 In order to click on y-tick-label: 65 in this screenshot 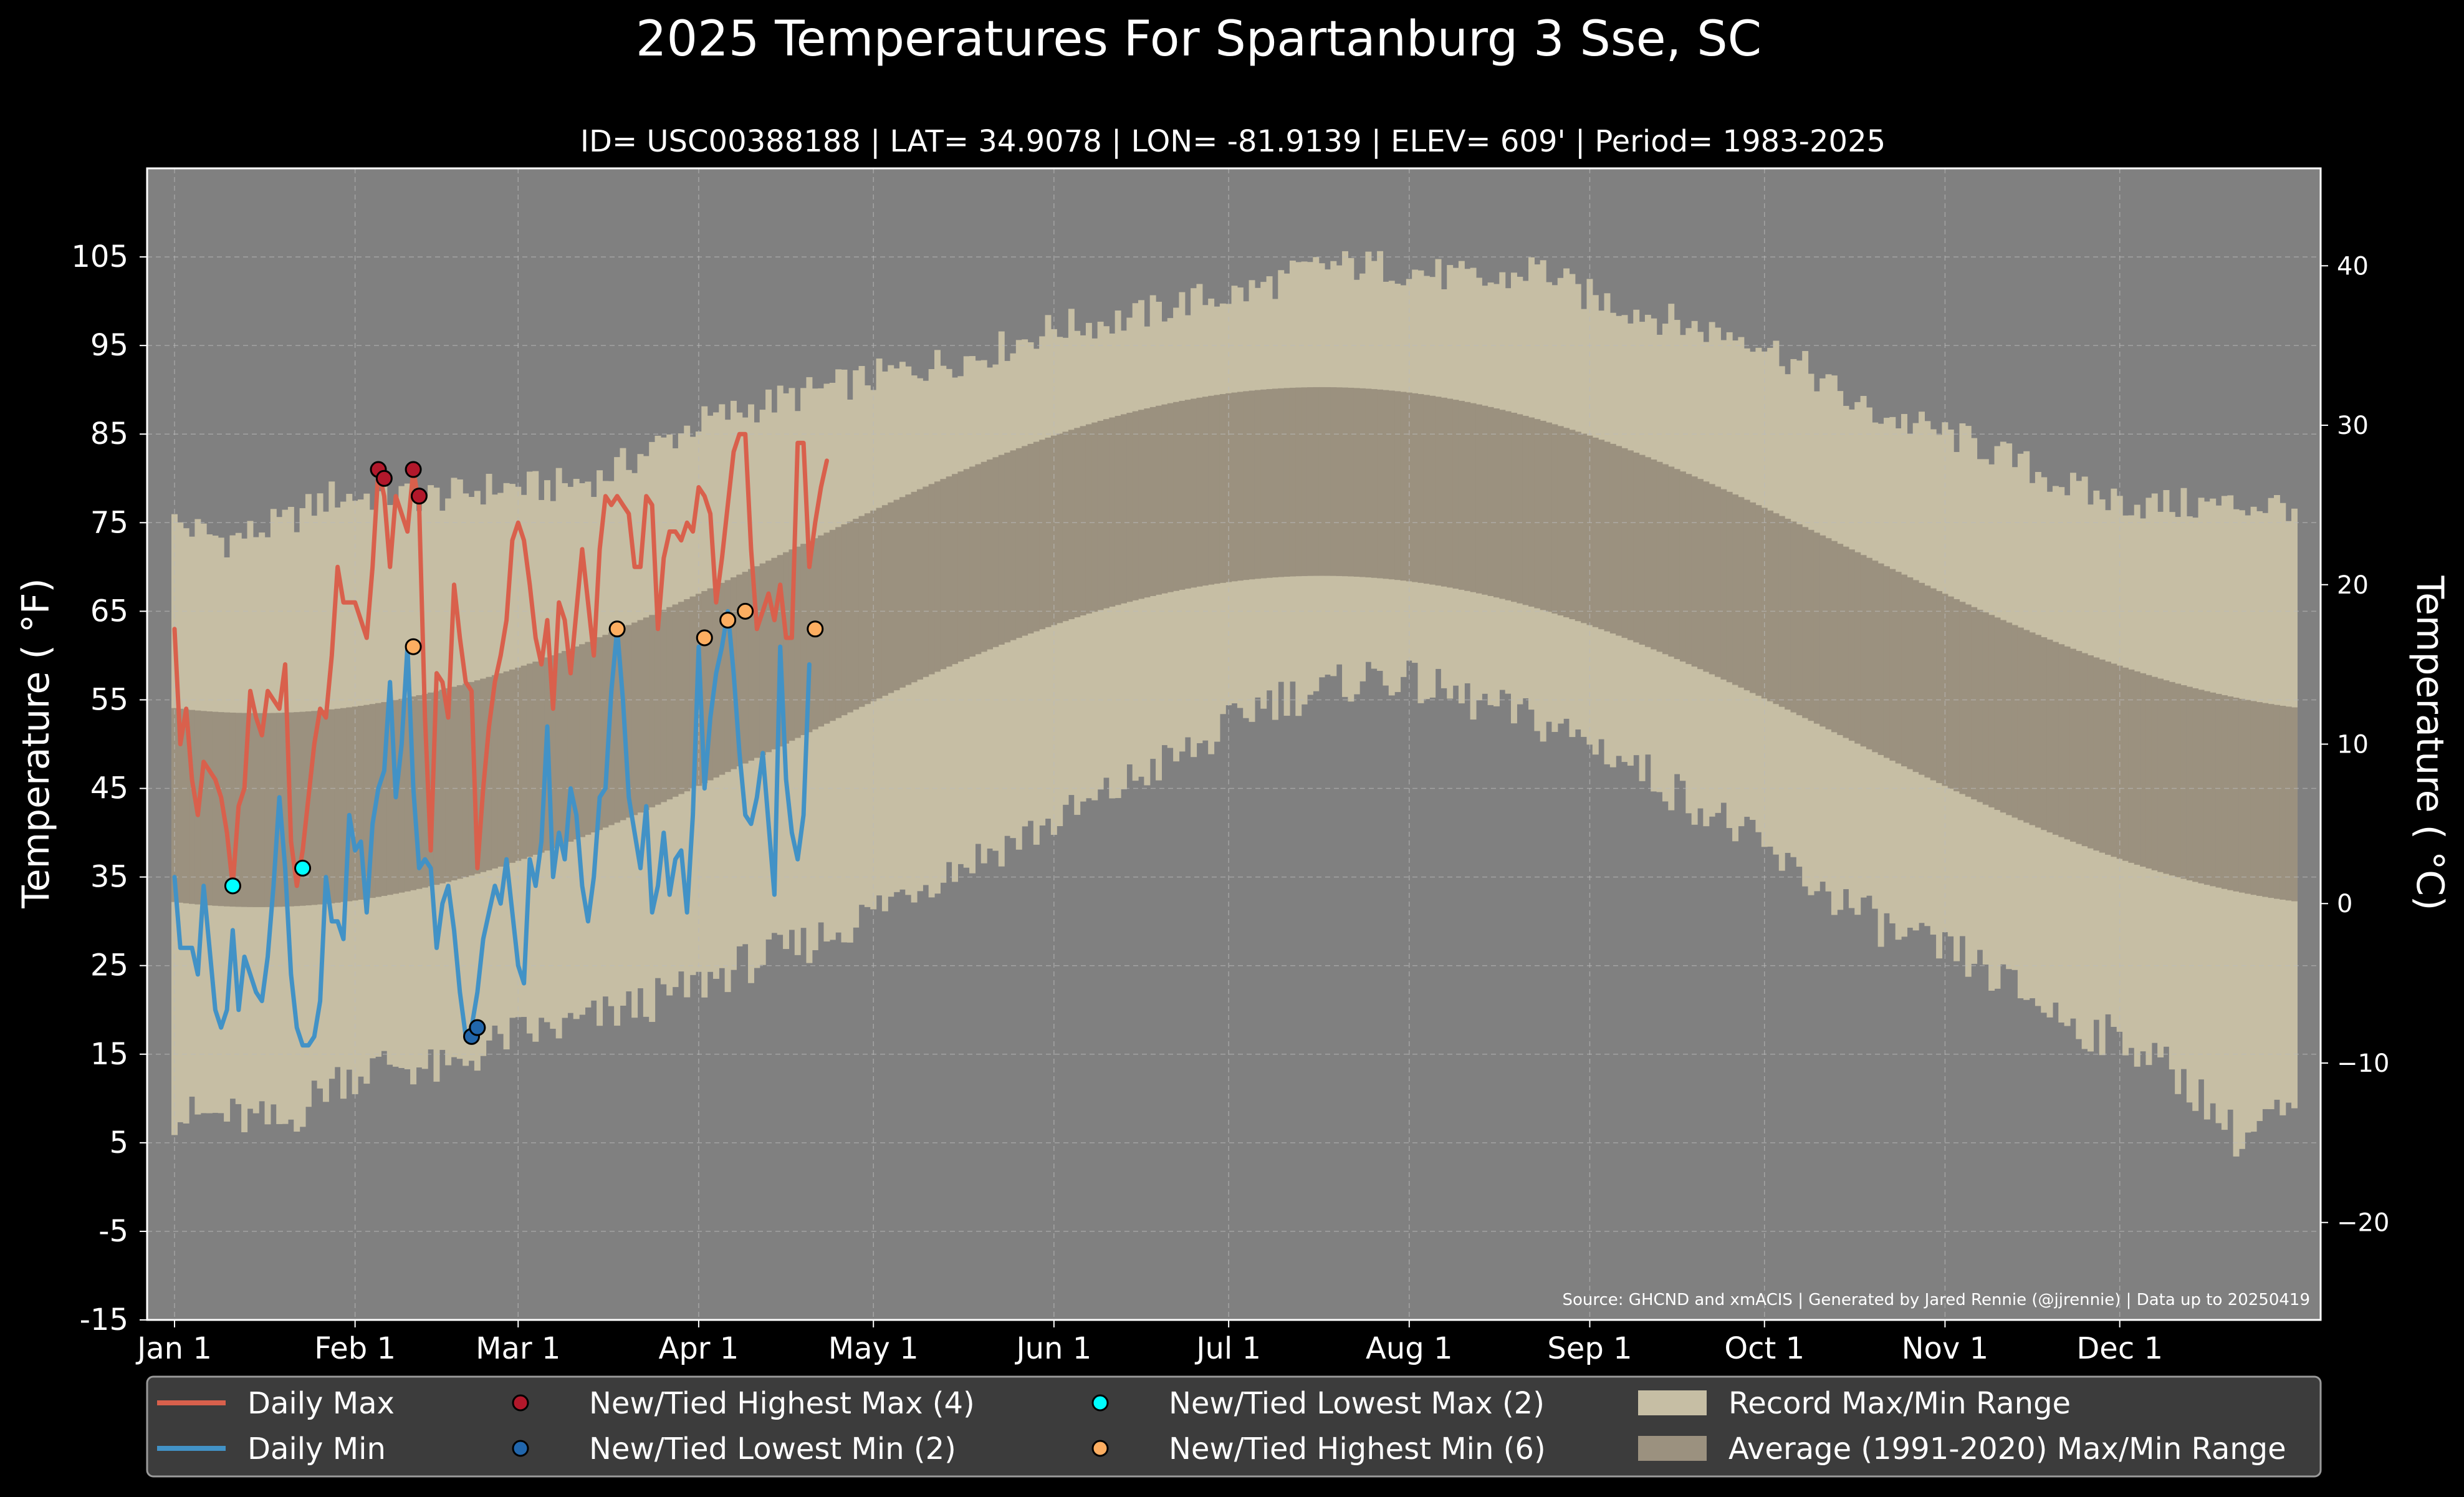, I will do `click(109, 611)`.